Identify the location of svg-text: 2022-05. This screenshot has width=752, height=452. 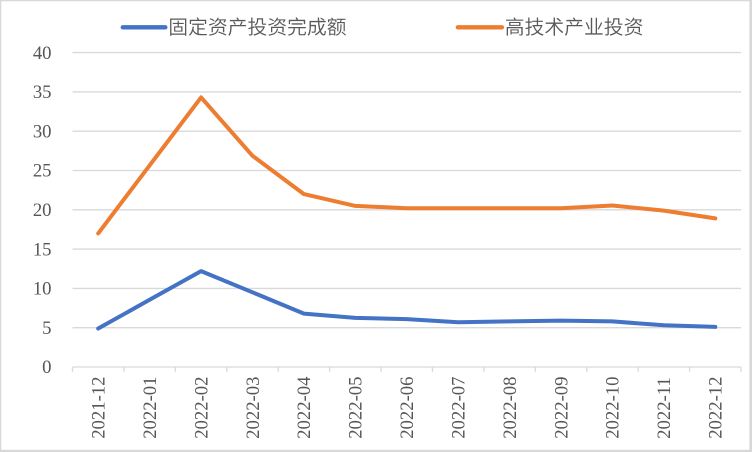
(356, 408).